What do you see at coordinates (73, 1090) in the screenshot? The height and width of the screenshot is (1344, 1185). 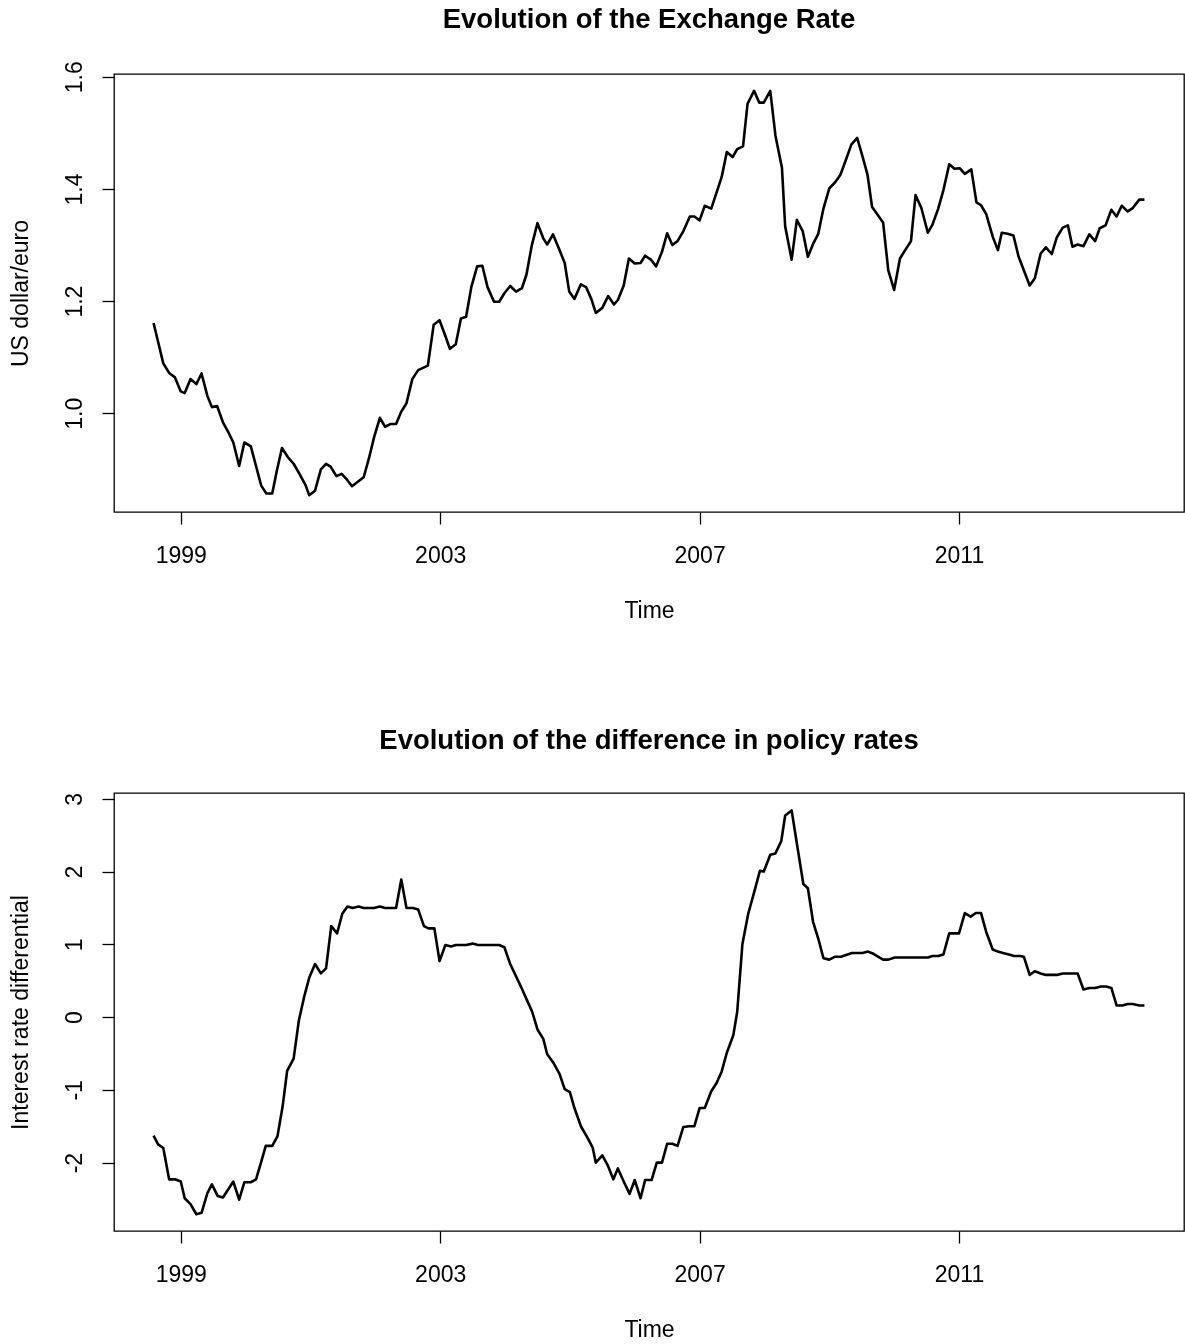 I see `y-tick-label: -1` at bounding box center [73, 1090].